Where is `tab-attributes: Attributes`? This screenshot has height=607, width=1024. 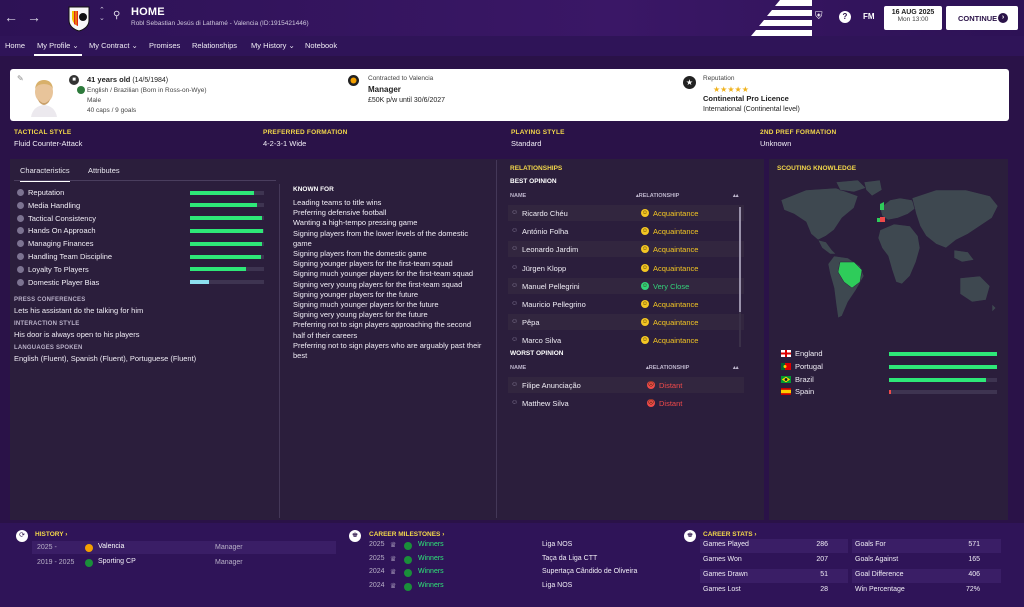
tab-attributes: Attributes is located at coordinates (104, 170).